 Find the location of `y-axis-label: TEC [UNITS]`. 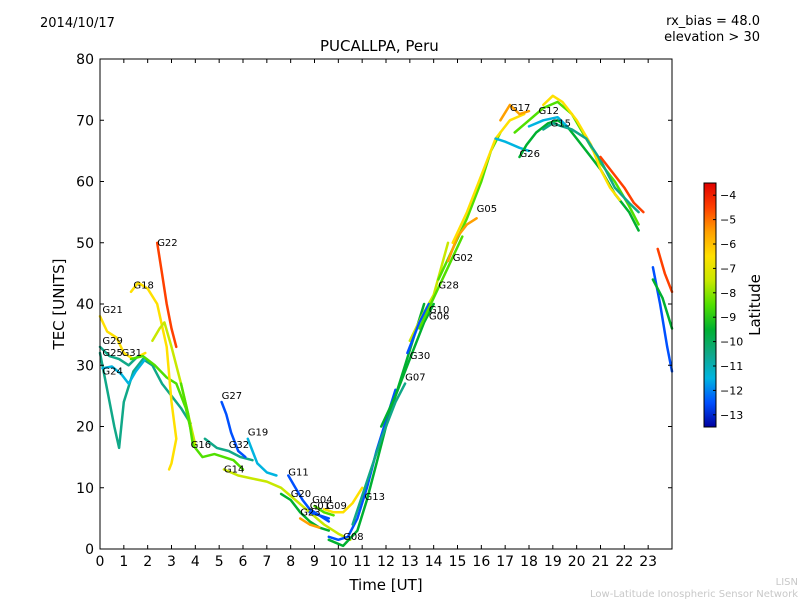

y-axis-label: TEC [UNITS] is located at coordinates (59, 305).